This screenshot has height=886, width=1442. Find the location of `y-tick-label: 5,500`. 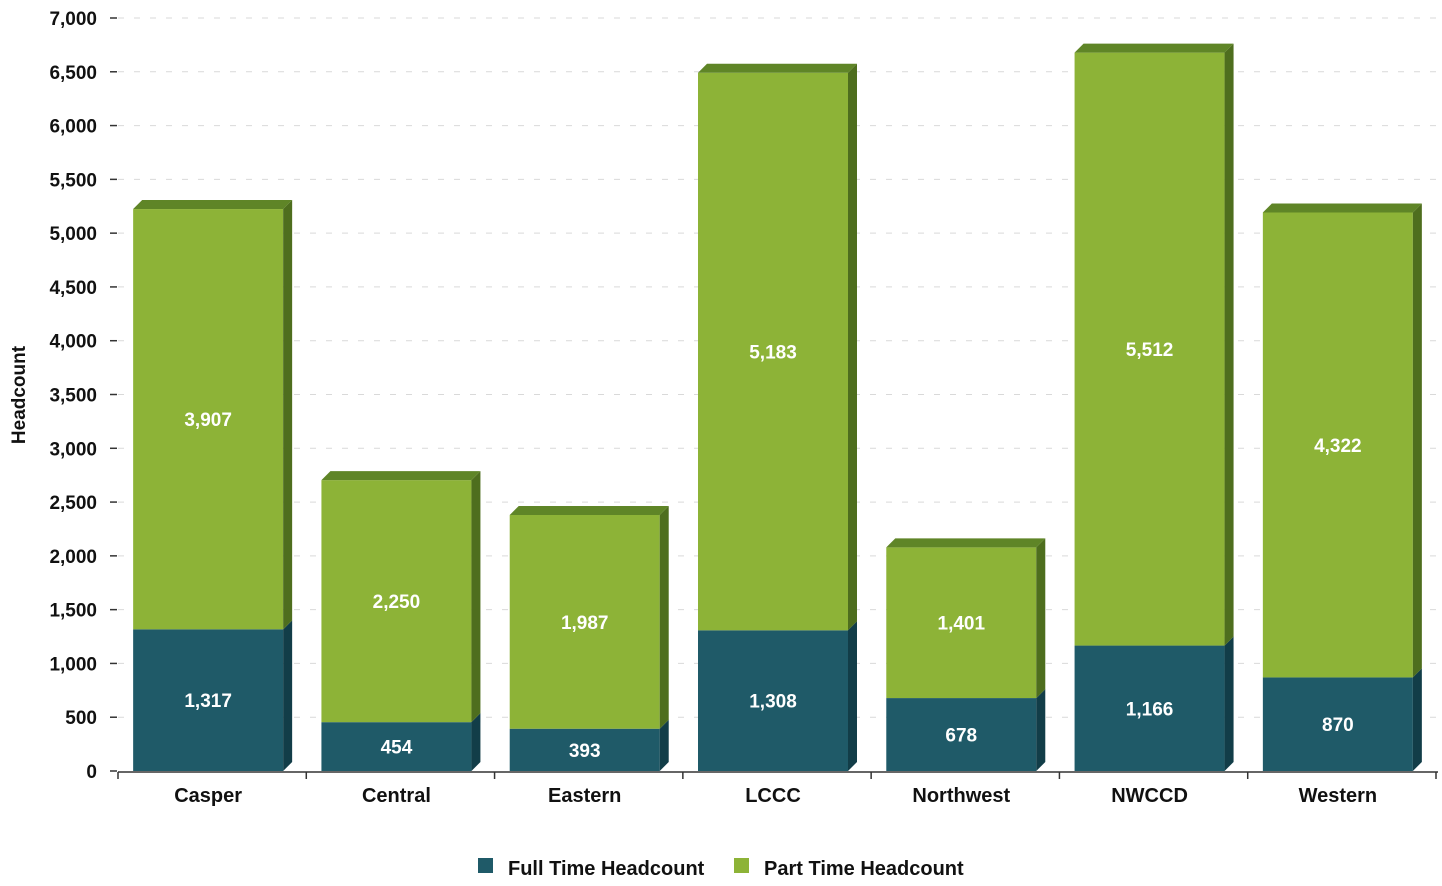

y-tick-label: 5,500 is located at coordinates (73, 180).